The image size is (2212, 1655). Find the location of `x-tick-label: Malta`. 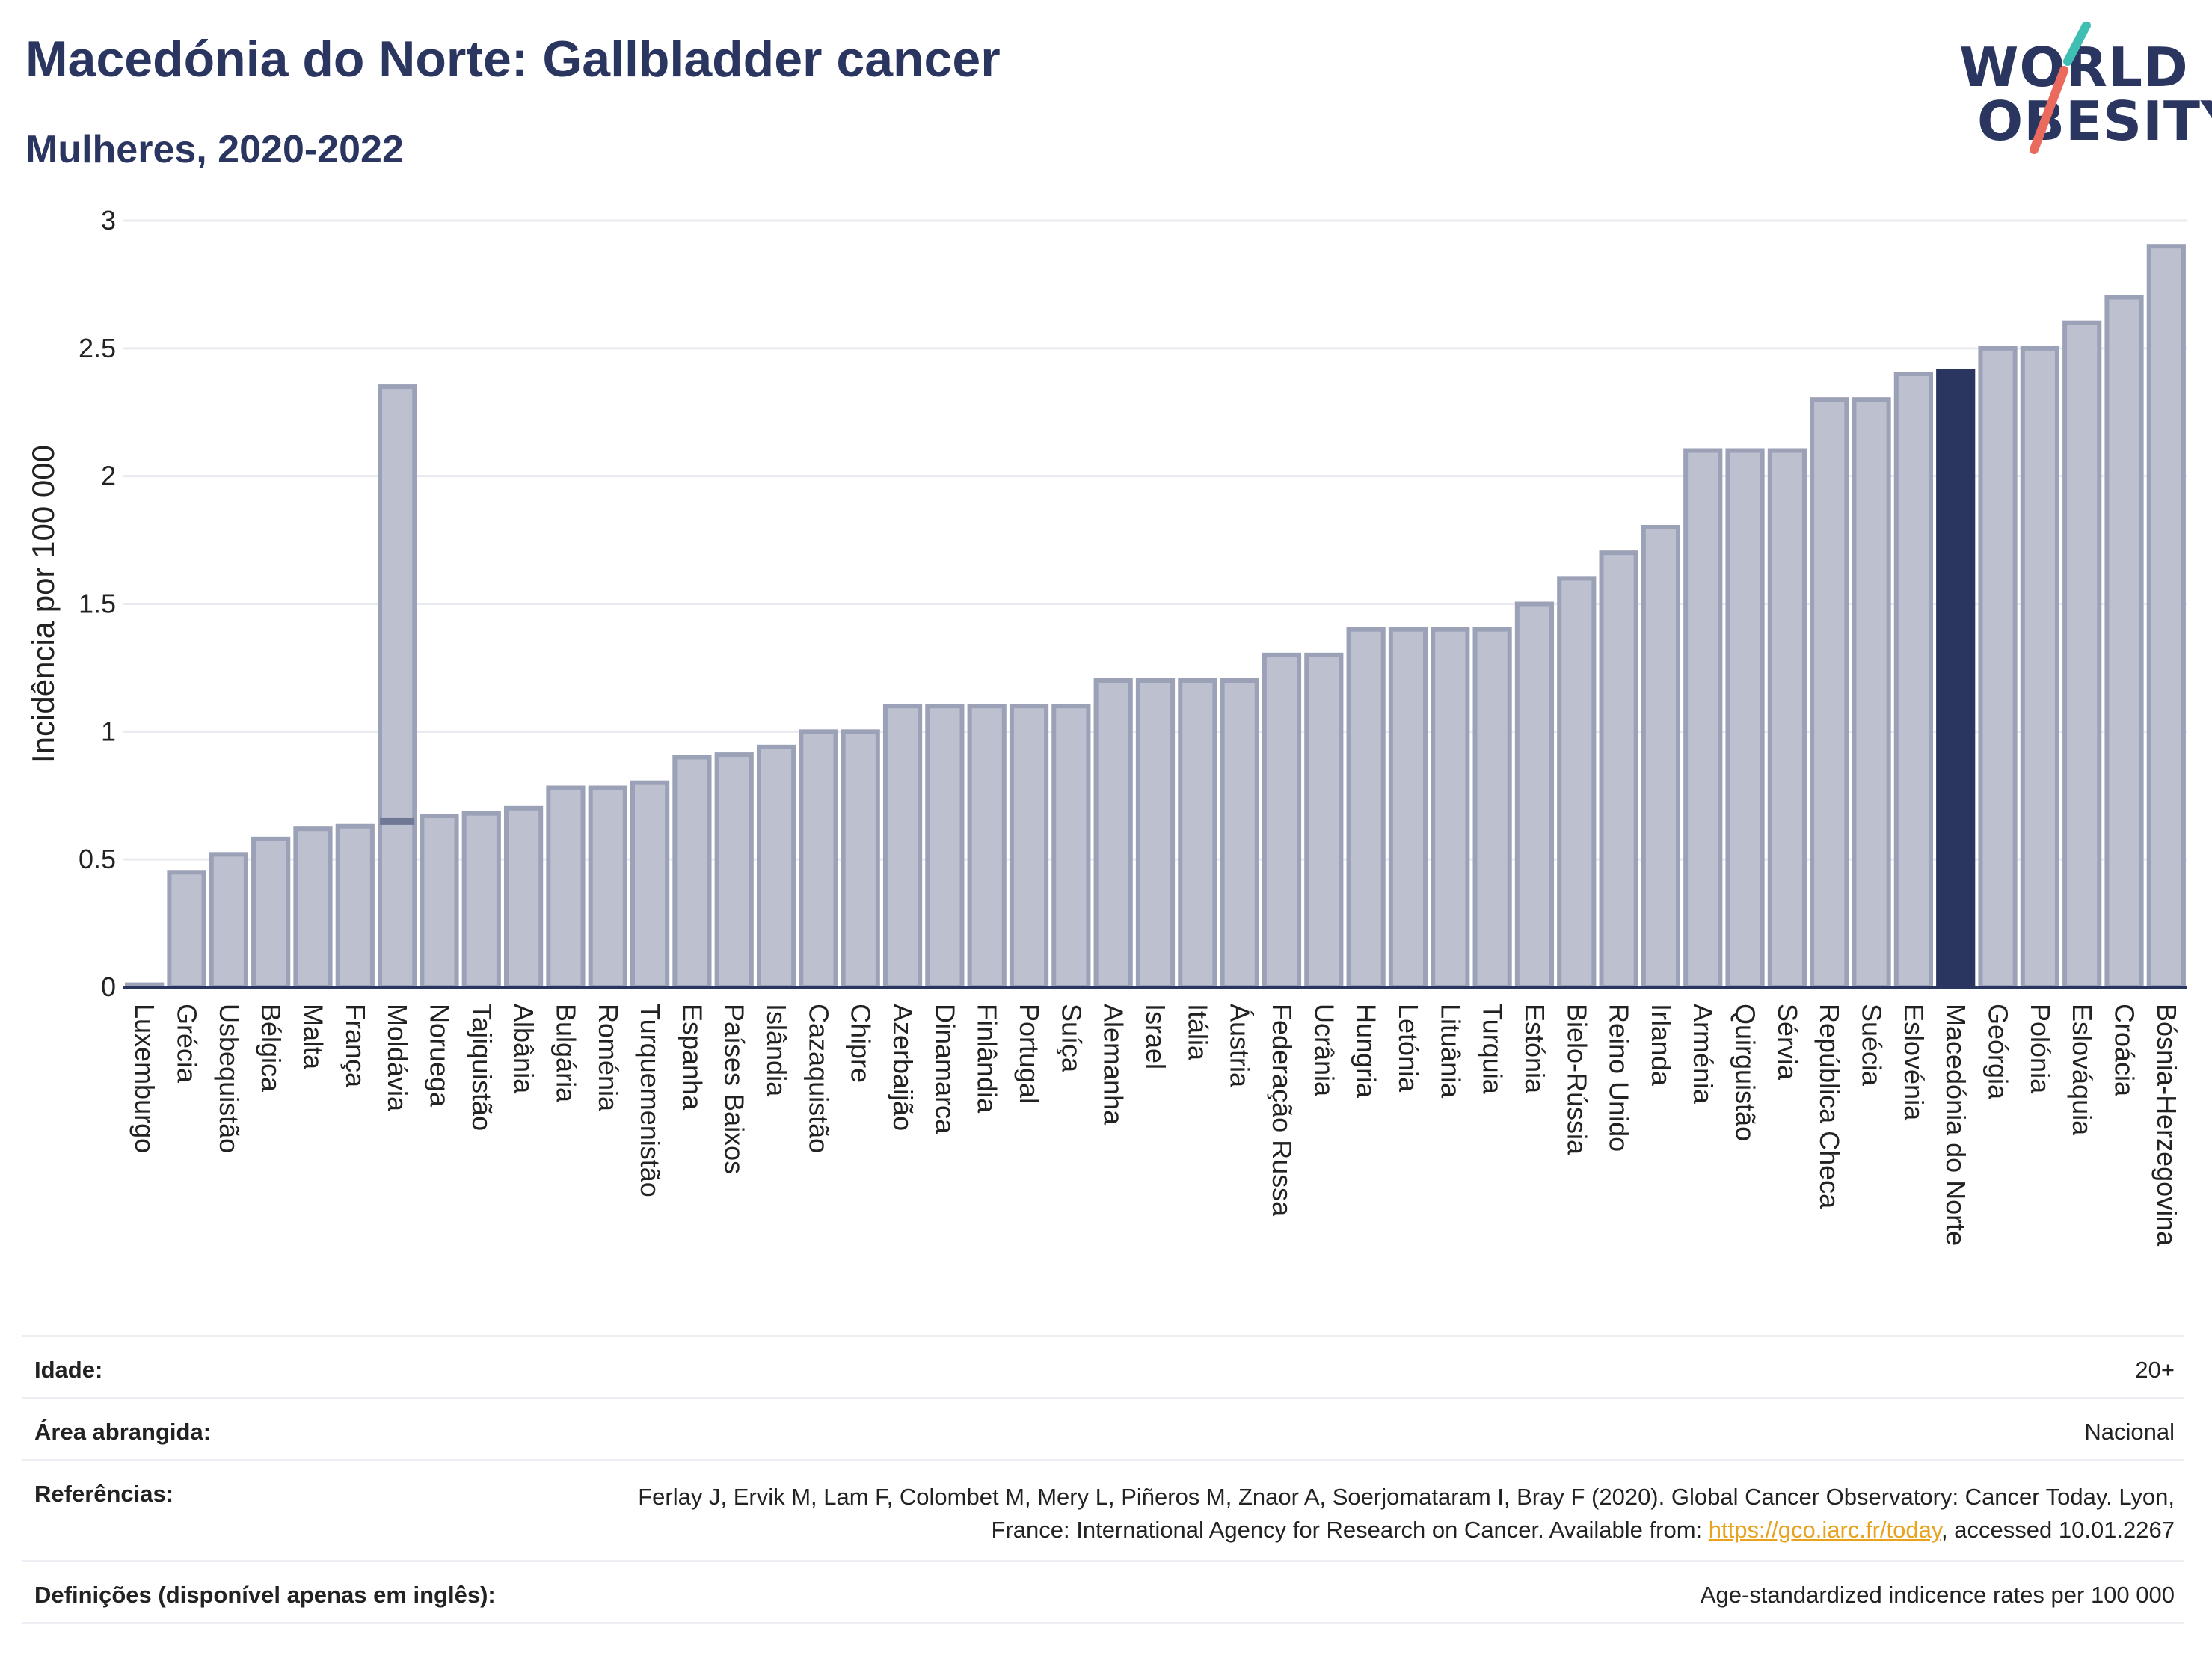

x-tick-label: Malta is located at coordinates (313, 1037).